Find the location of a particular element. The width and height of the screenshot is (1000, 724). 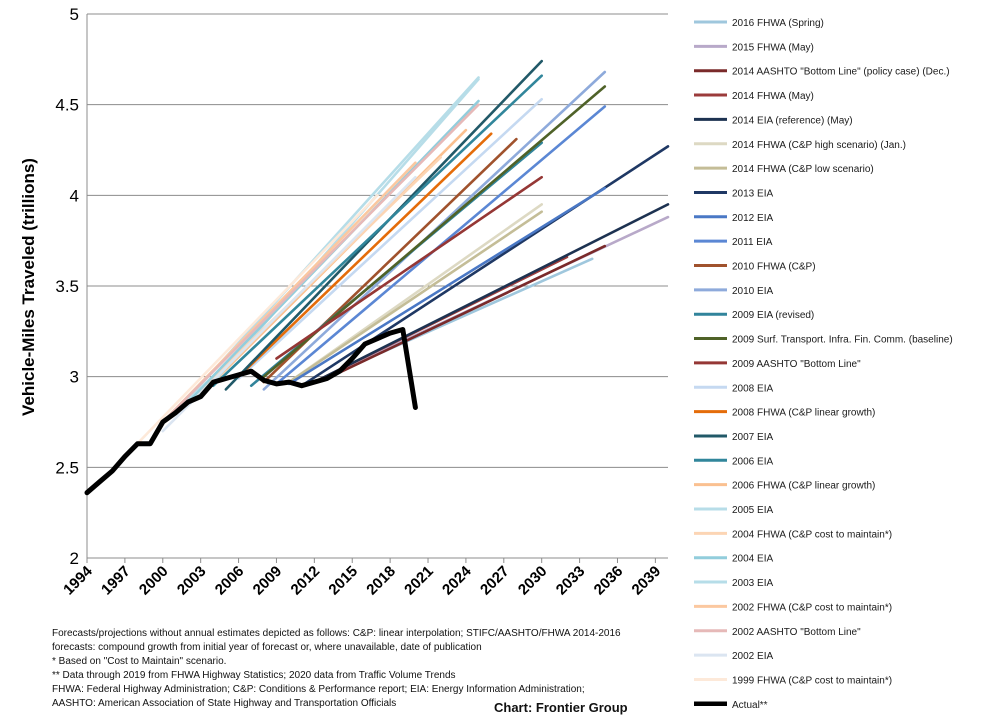

legend-label: 2011 EIA is located at coordinates (752, 242).